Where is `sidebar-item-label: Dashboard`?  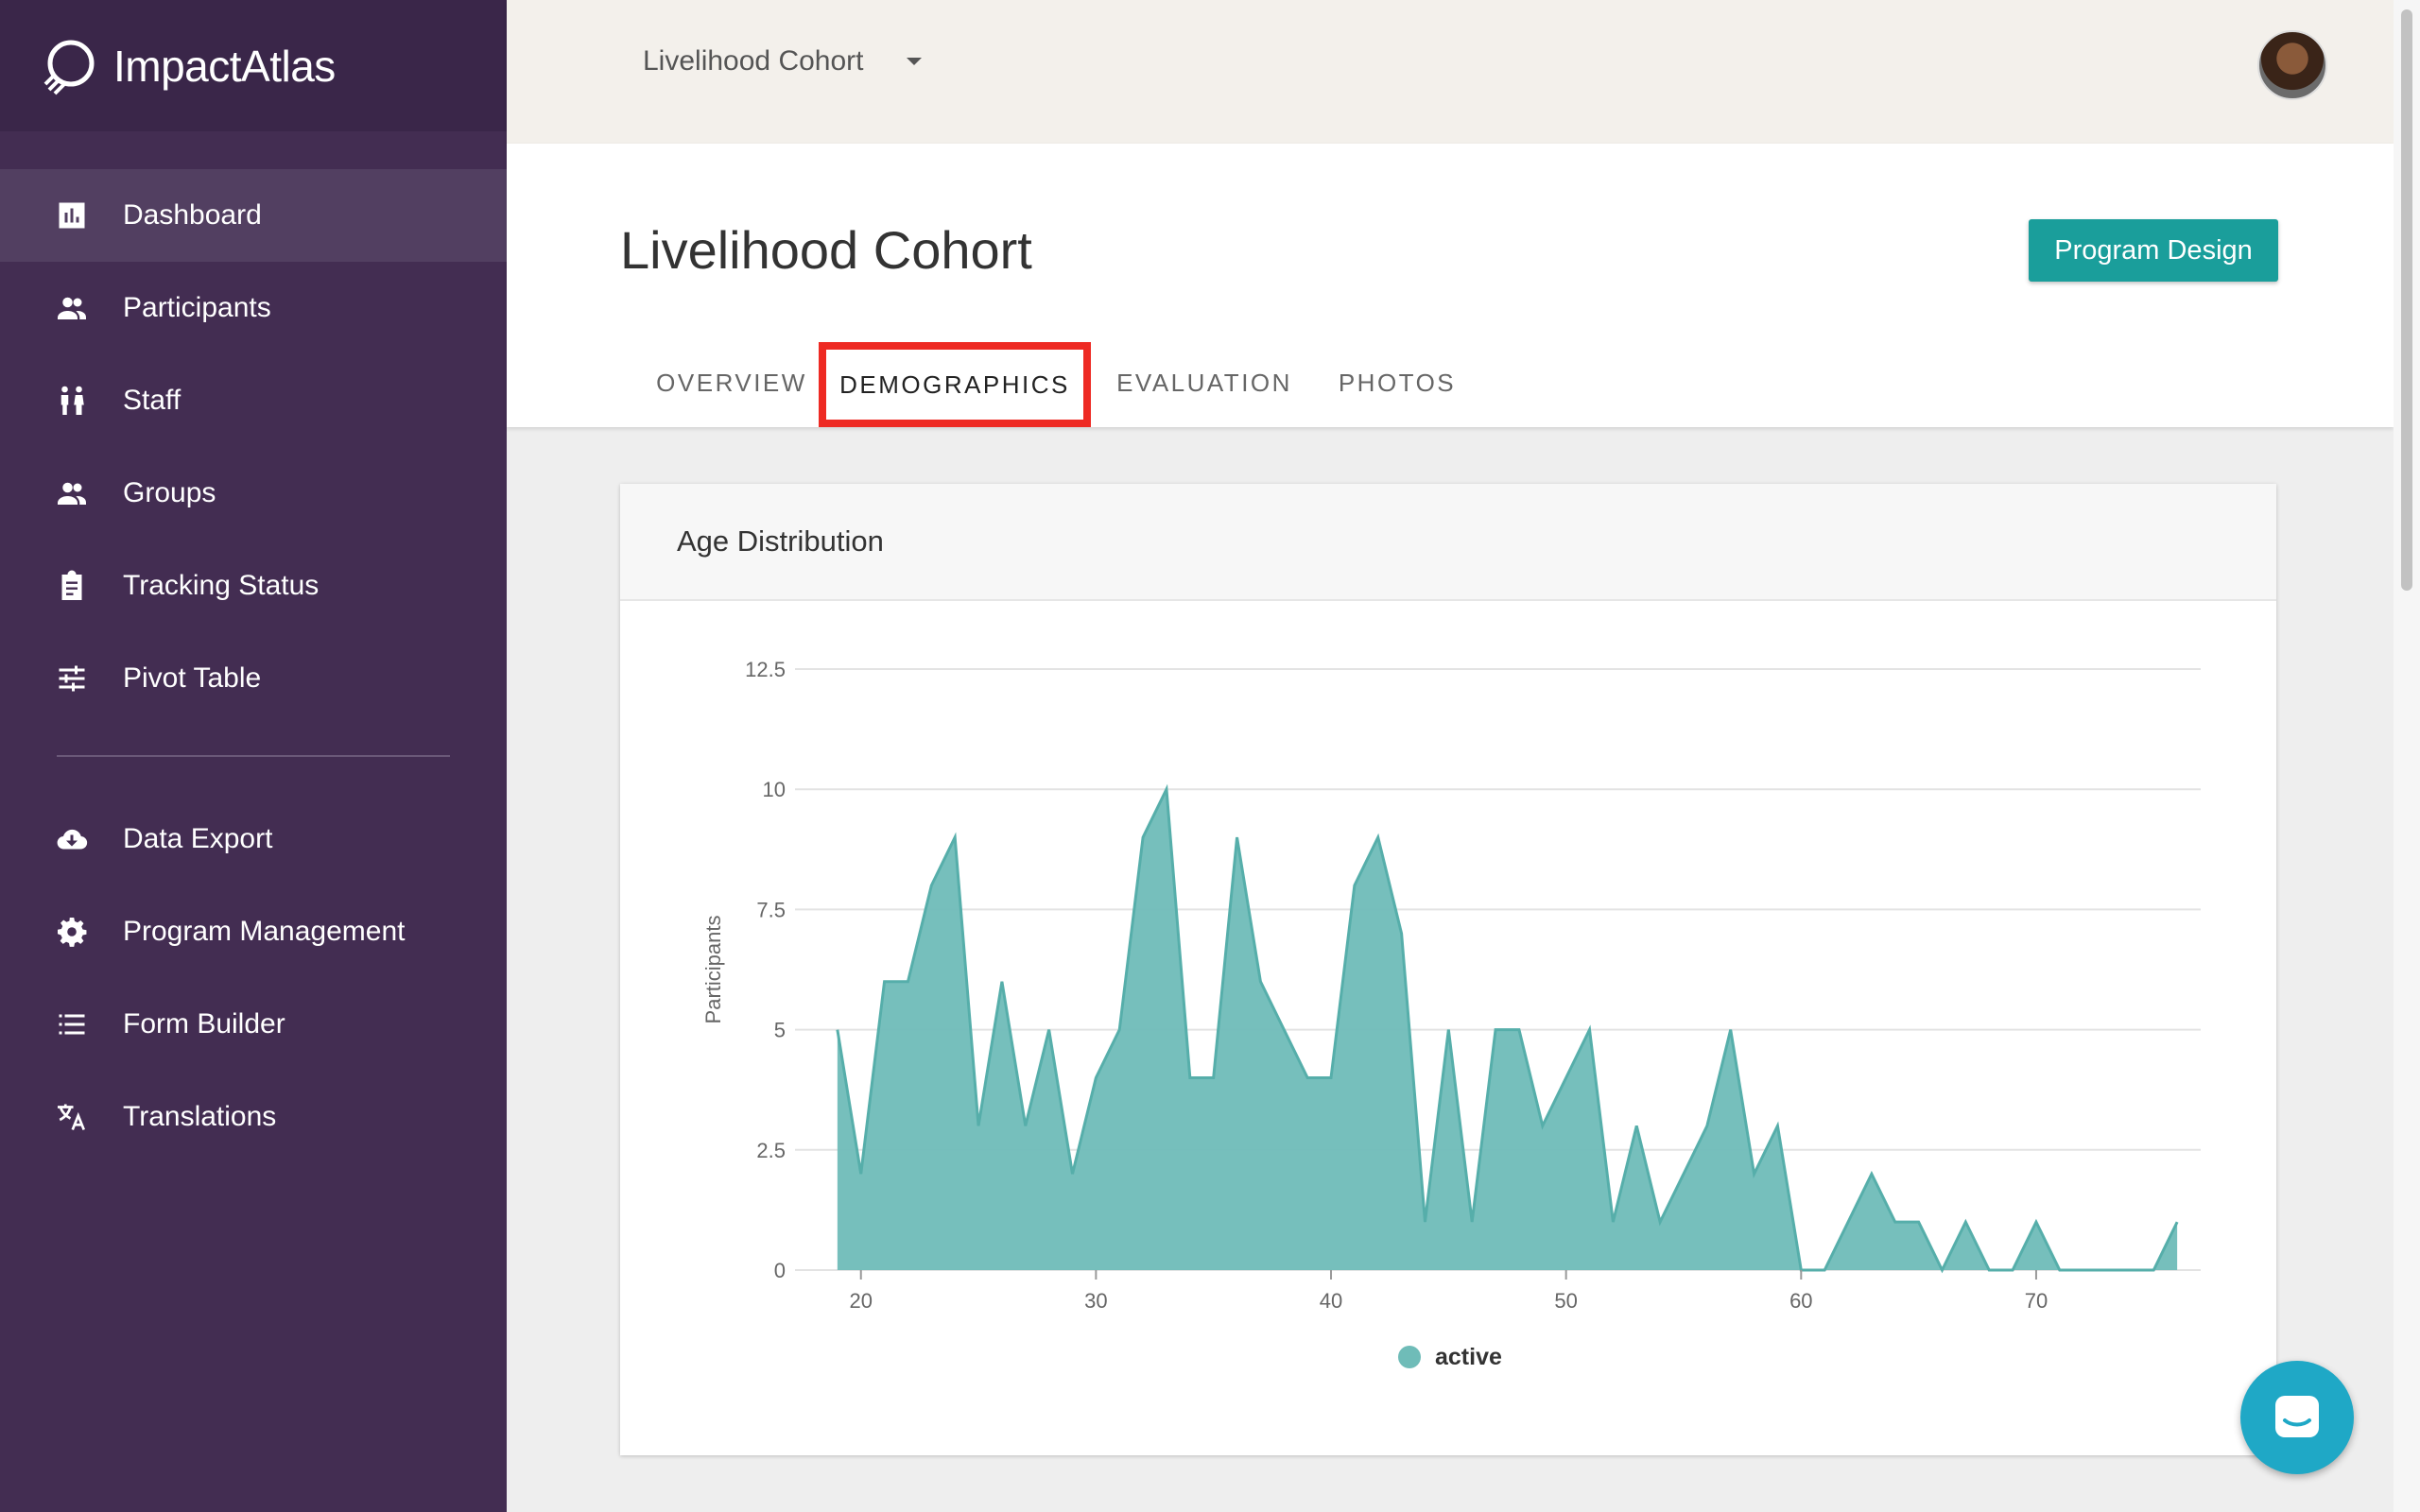 sidebar-item-label: Dashboard is located at coordinates (193, 215).